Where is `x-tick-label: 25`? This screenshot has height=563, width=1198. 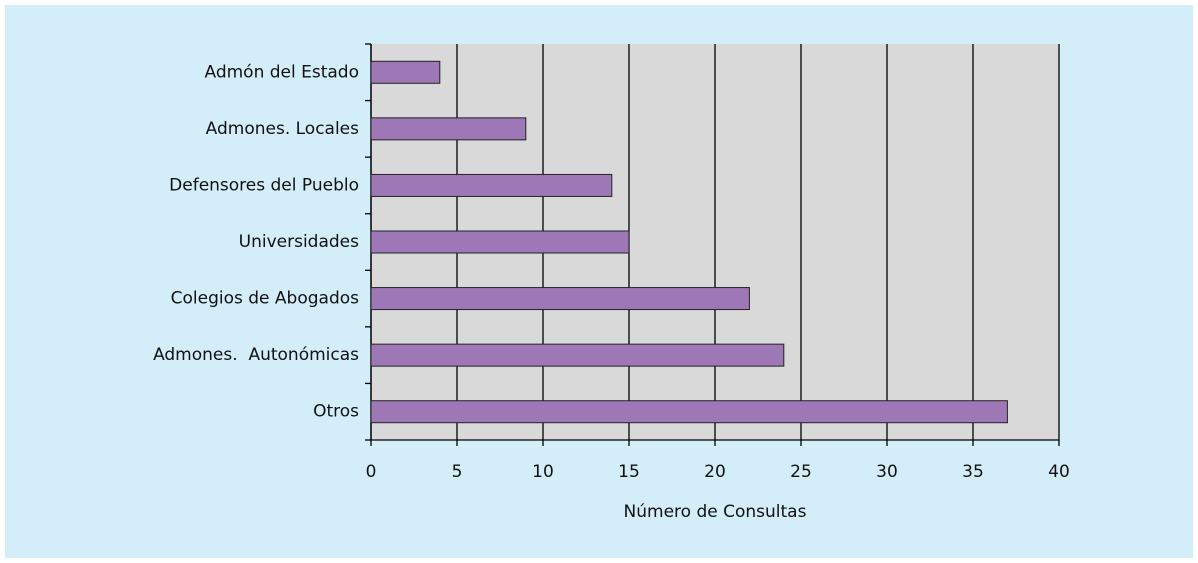
x-tick-label: 25 is located at coordinates (801, 472).